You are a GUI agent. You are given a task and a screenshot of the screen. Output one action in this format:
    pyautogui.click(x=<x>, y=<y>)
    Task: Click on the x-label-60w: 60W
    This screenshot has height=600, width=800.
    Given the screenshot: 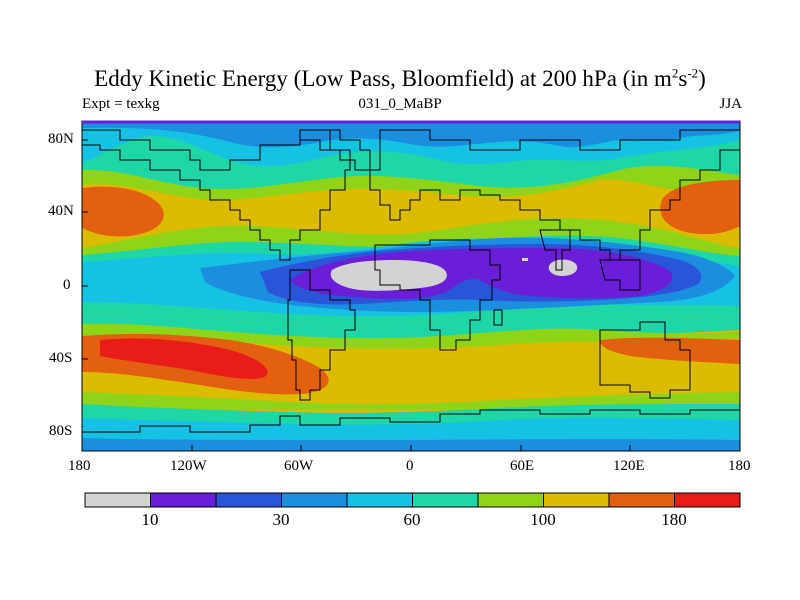 What is the action you would take?
    pyautogui.click(x=299, y=466)
    